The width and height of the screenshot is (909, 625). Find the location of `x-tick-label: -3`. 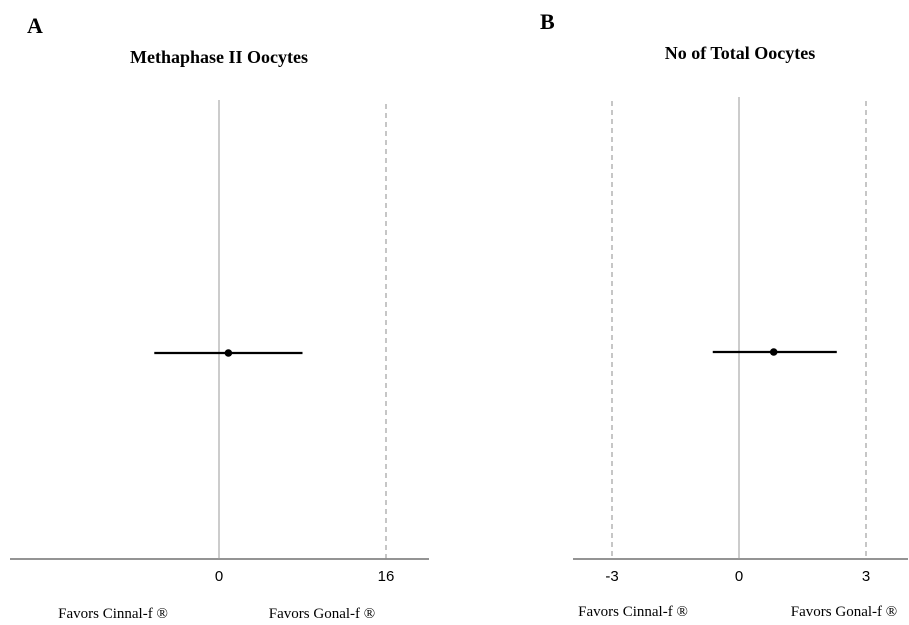

x-tick-label: -3 is located at coordinates (611, 576).